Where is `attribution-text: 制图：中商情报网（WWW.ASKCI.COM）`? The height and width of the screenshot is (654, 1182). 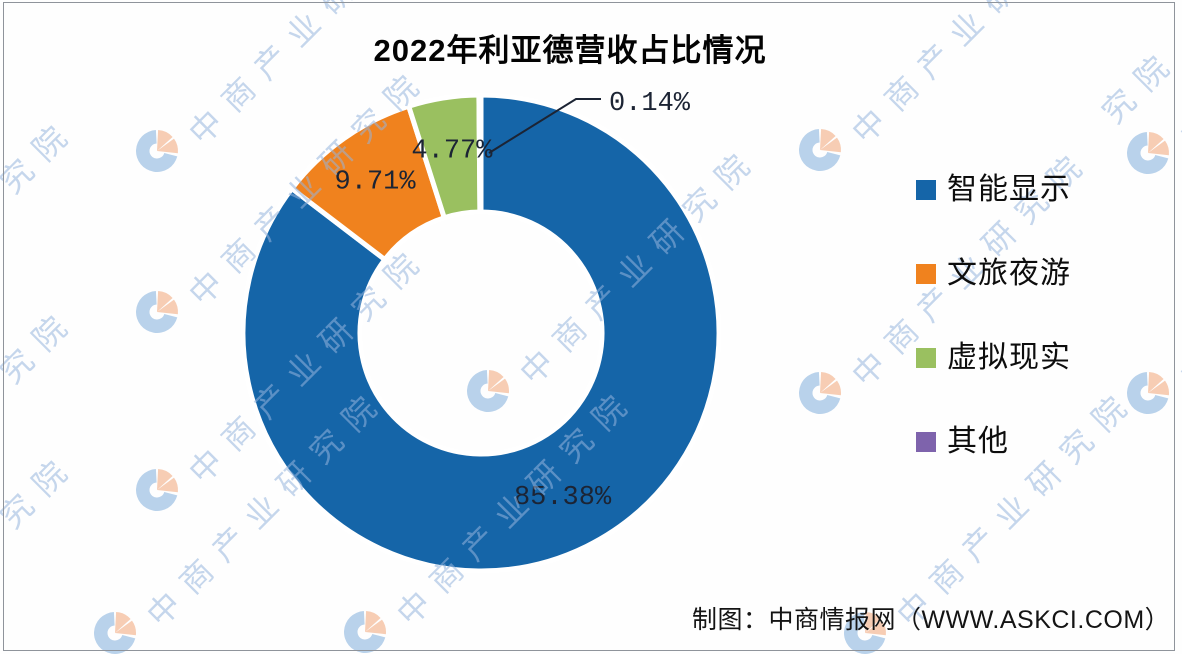 attribution-text: 制图：中商情报网（WWW.ASKCI.COM） is located at coordinates (931, 620).